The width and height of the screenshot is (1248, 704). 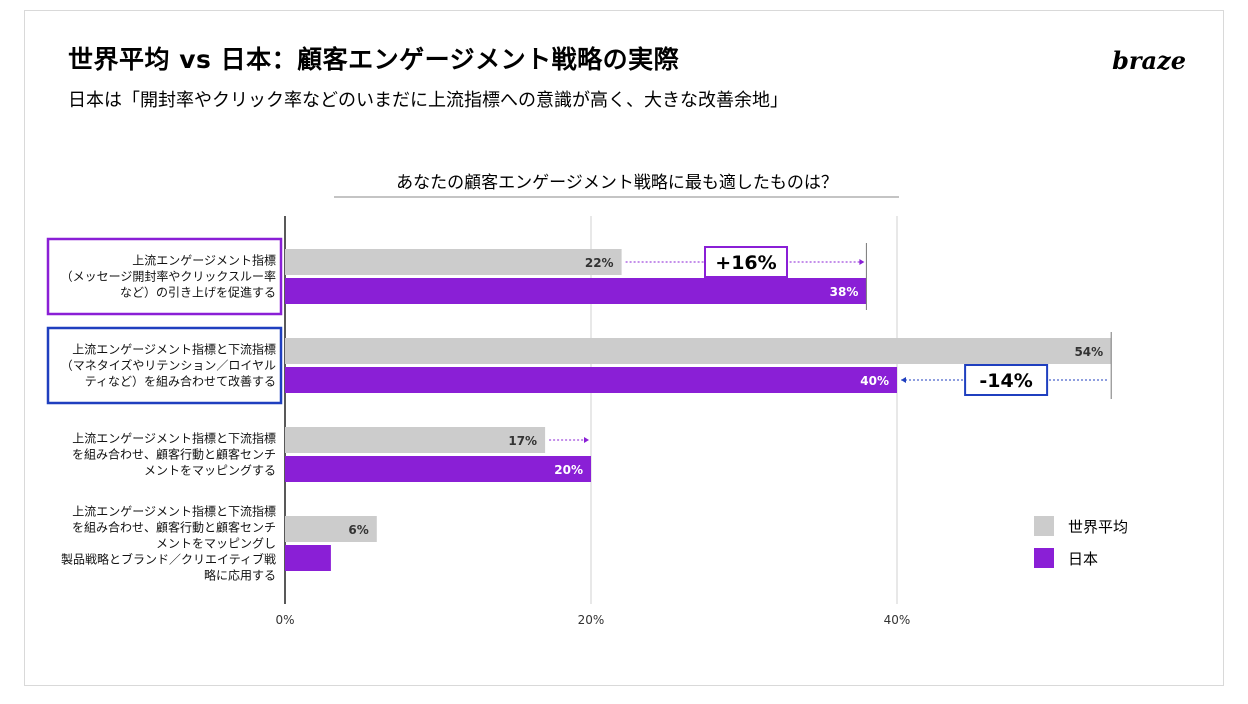 I want to click on legend-entry-japan: 日本, so click(x=1081, y=558).